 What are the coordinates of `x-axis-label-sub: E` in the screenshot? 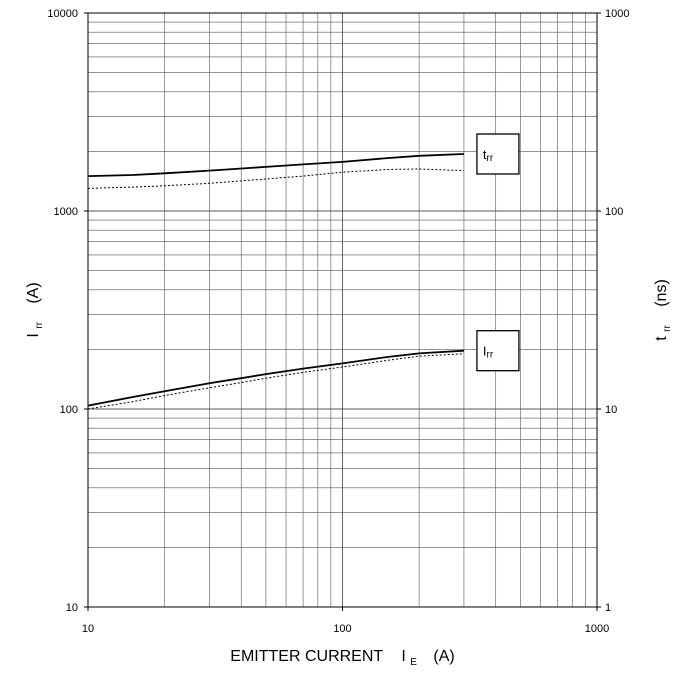 It's located at (413, 662).